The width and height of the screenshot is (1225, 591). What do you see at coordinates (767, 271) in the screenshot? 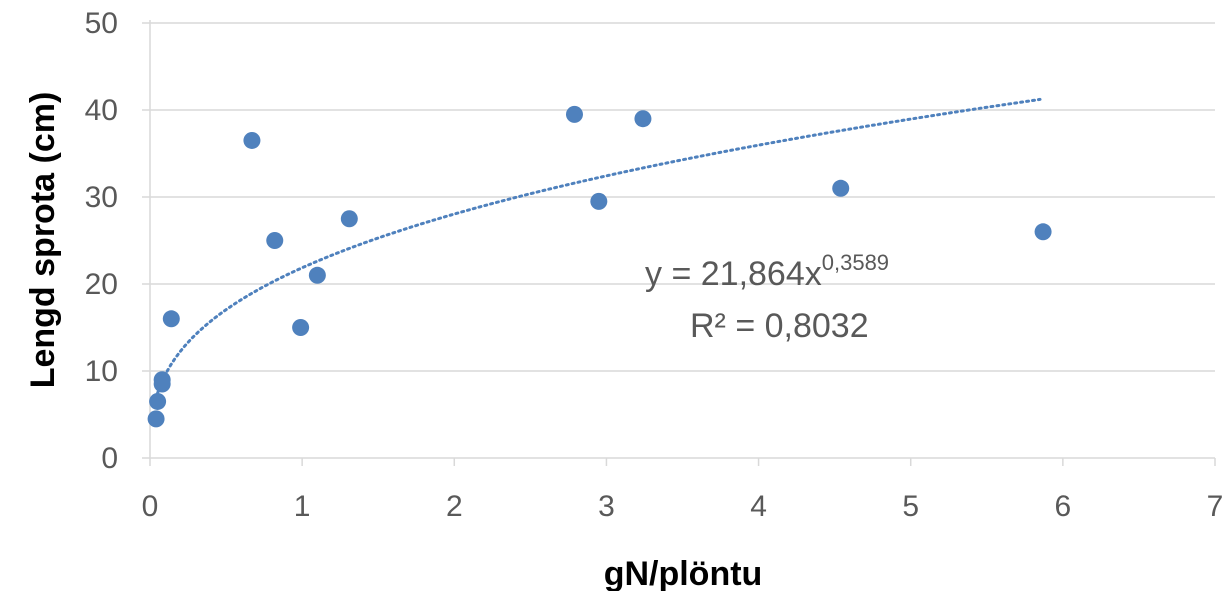
I see `trendline-equation: y = 21,864x0,3589` at bounding box center [767, 271].